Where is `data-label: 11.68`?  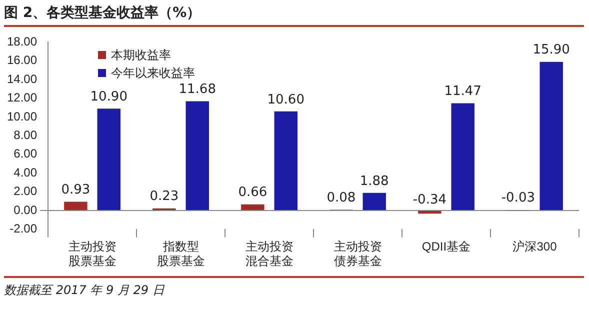
data-label: 11.68 is located at coordinates (197, 90).